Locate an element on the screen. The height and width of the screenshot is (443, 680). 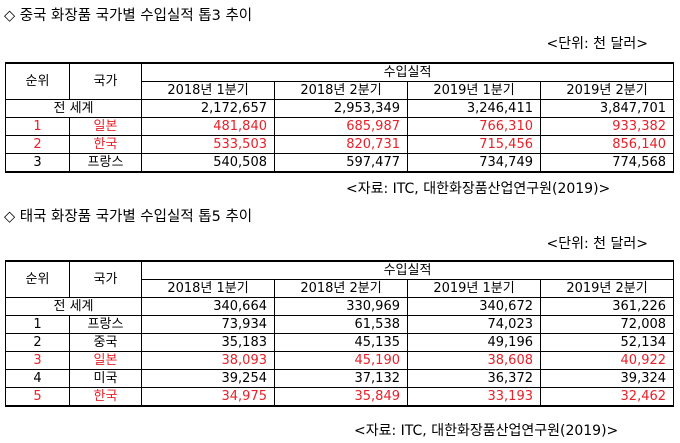
table-row: 5 한국 34,975 35,849 33,193 32,462 is located at coordinates (340, 397).